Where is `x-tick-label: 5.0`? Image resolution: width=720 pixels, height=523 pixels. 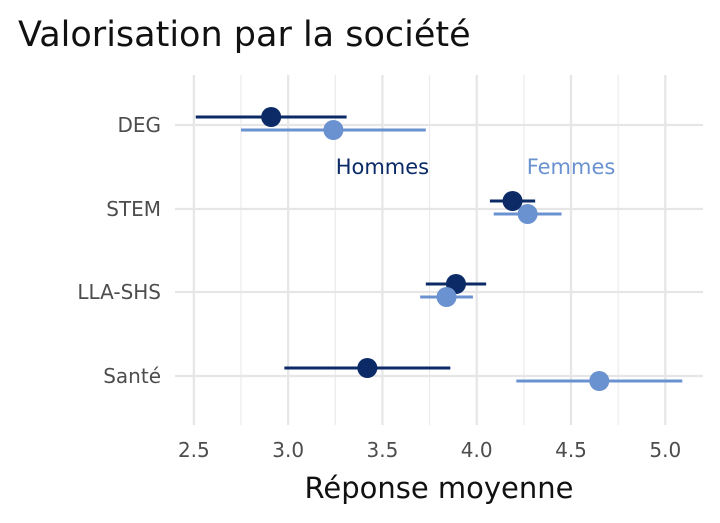
x-tick-label: 5.0 is located at coordinates (665, 450).